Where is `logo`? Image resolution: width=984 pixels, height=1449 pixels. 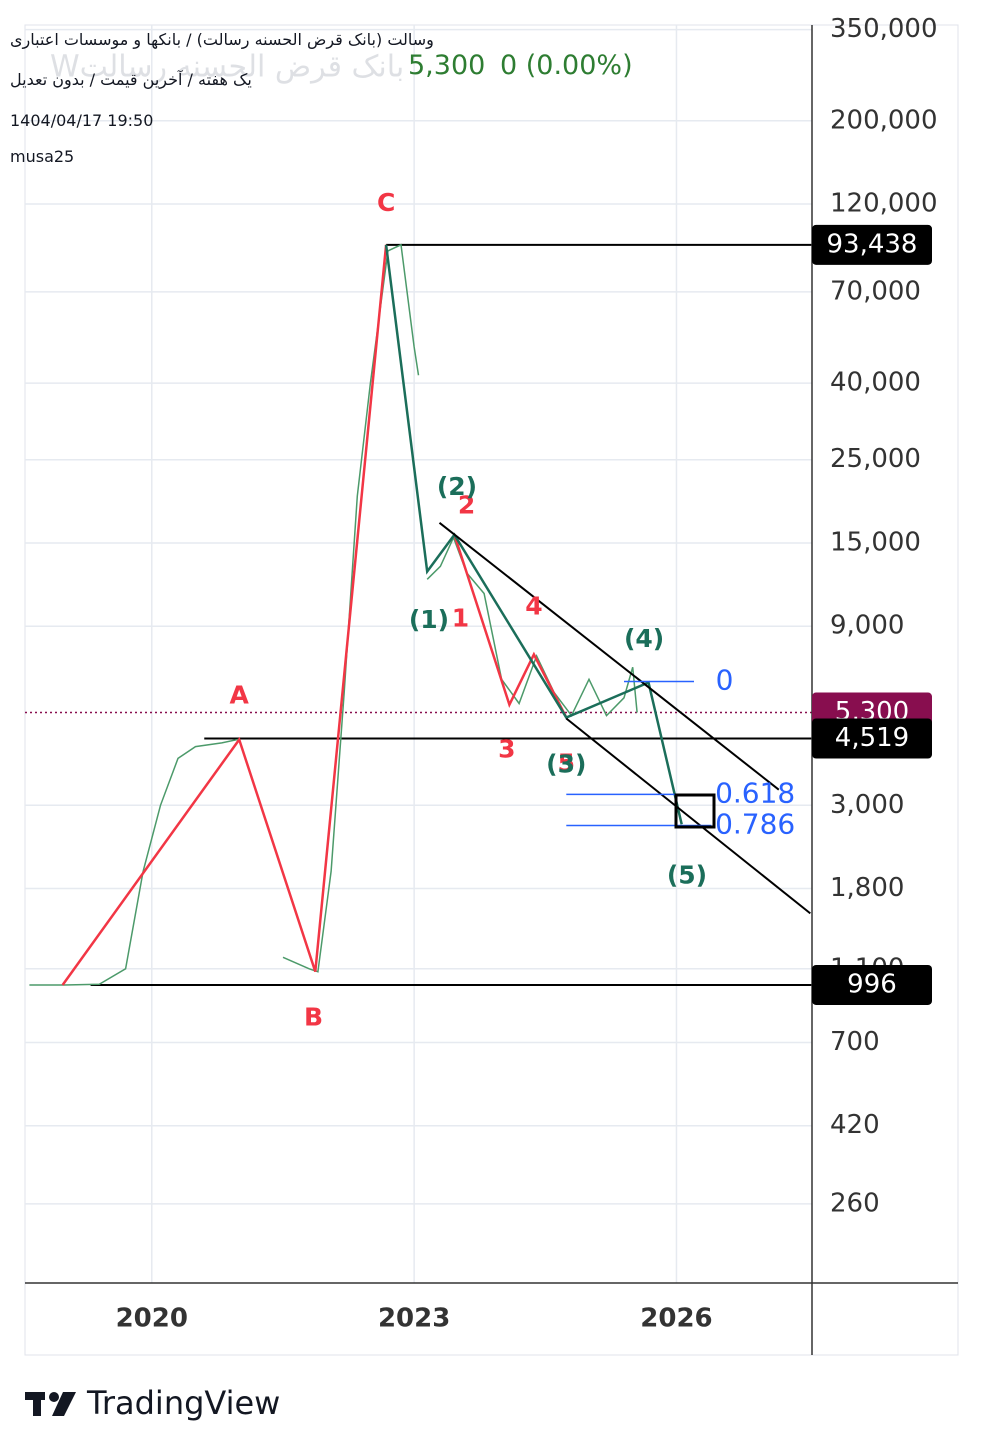 logo is located at coordinates (50, 1404).